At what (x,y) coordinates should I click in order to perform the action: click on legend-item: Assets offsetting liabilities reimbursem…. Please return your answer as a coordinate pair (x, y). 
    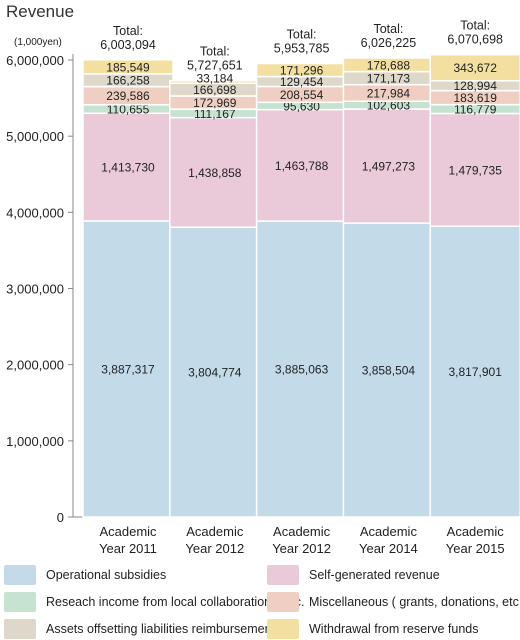
    Looking at the image, I should click on (139, 629).